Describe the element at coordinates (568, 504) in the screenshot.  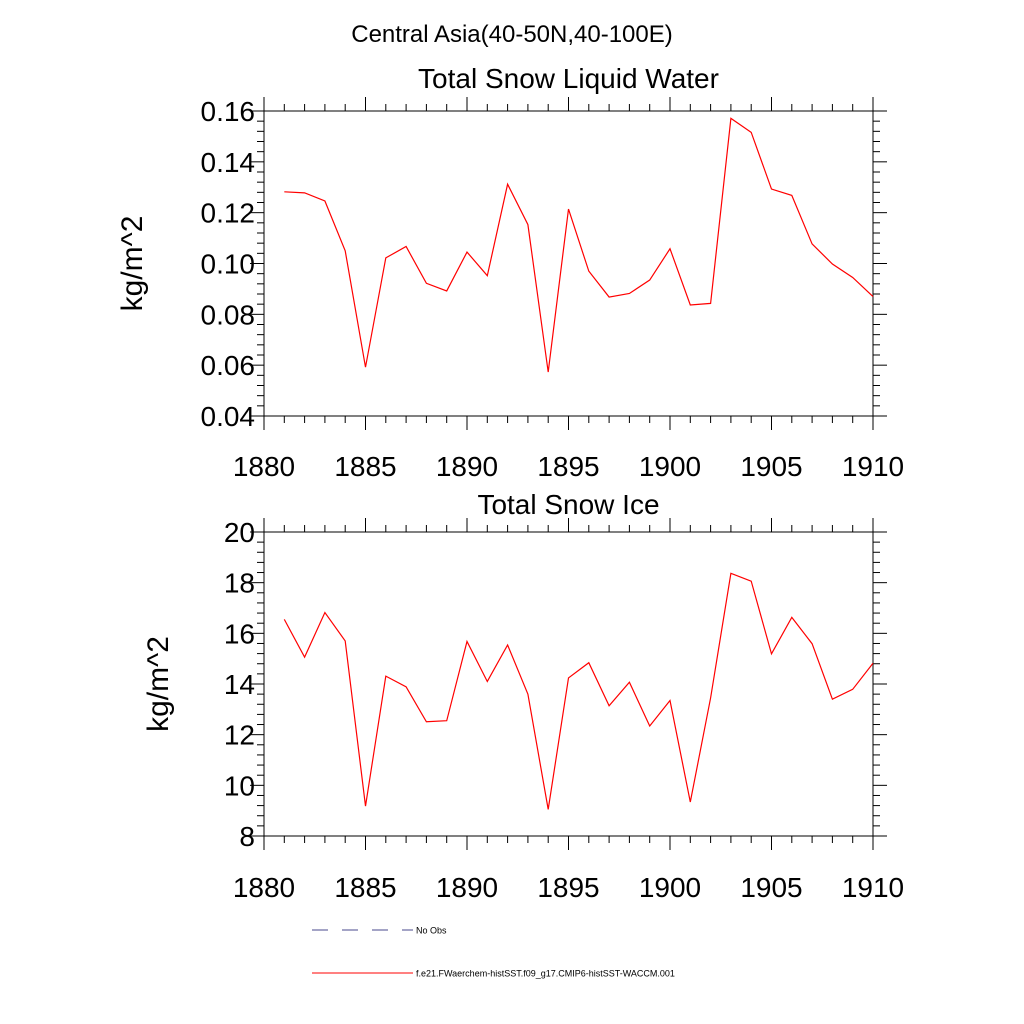
I see `panel-title: Total Snow Ice` at that location.